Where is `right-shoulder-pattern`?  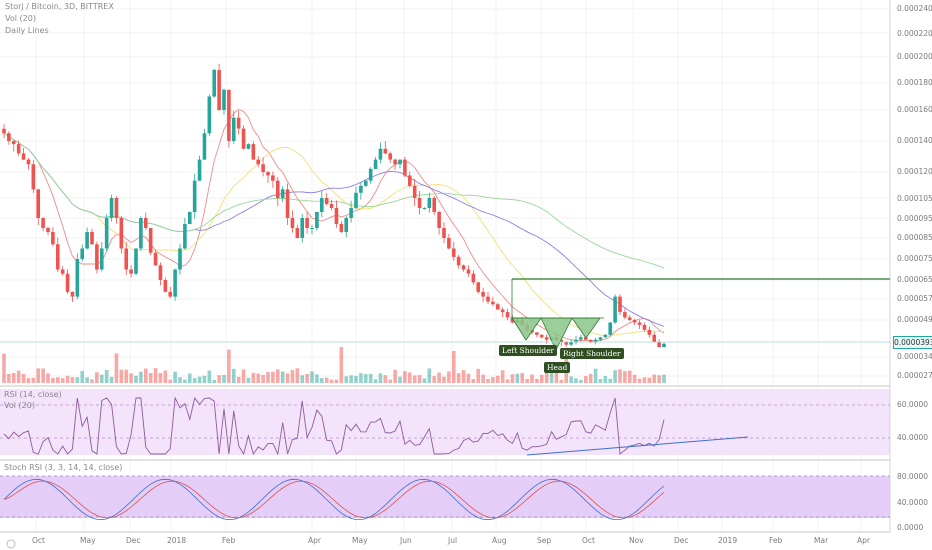 right-shoulder-pattern is located at coordinates (586, 328).